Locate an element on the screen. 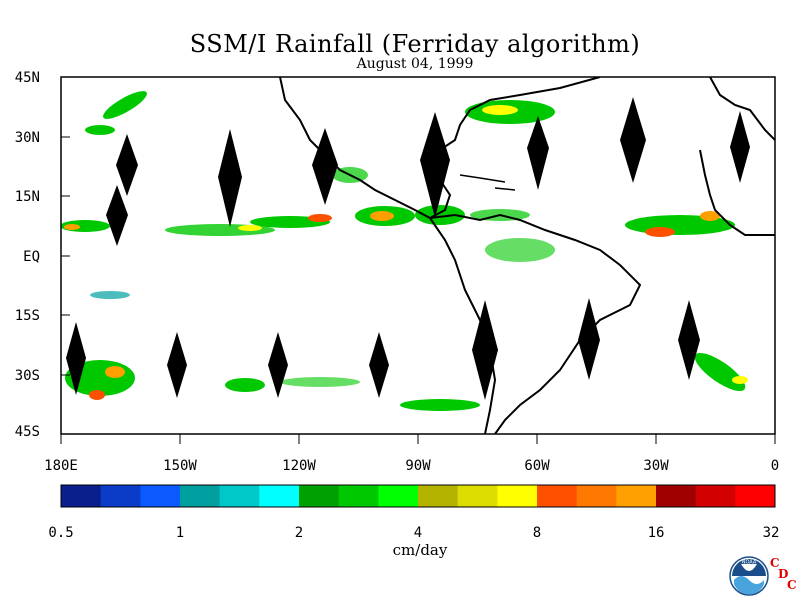 Image resolution: width=800 pixels, height=600 pixels. colorbar is located at coordinates (418, 496).